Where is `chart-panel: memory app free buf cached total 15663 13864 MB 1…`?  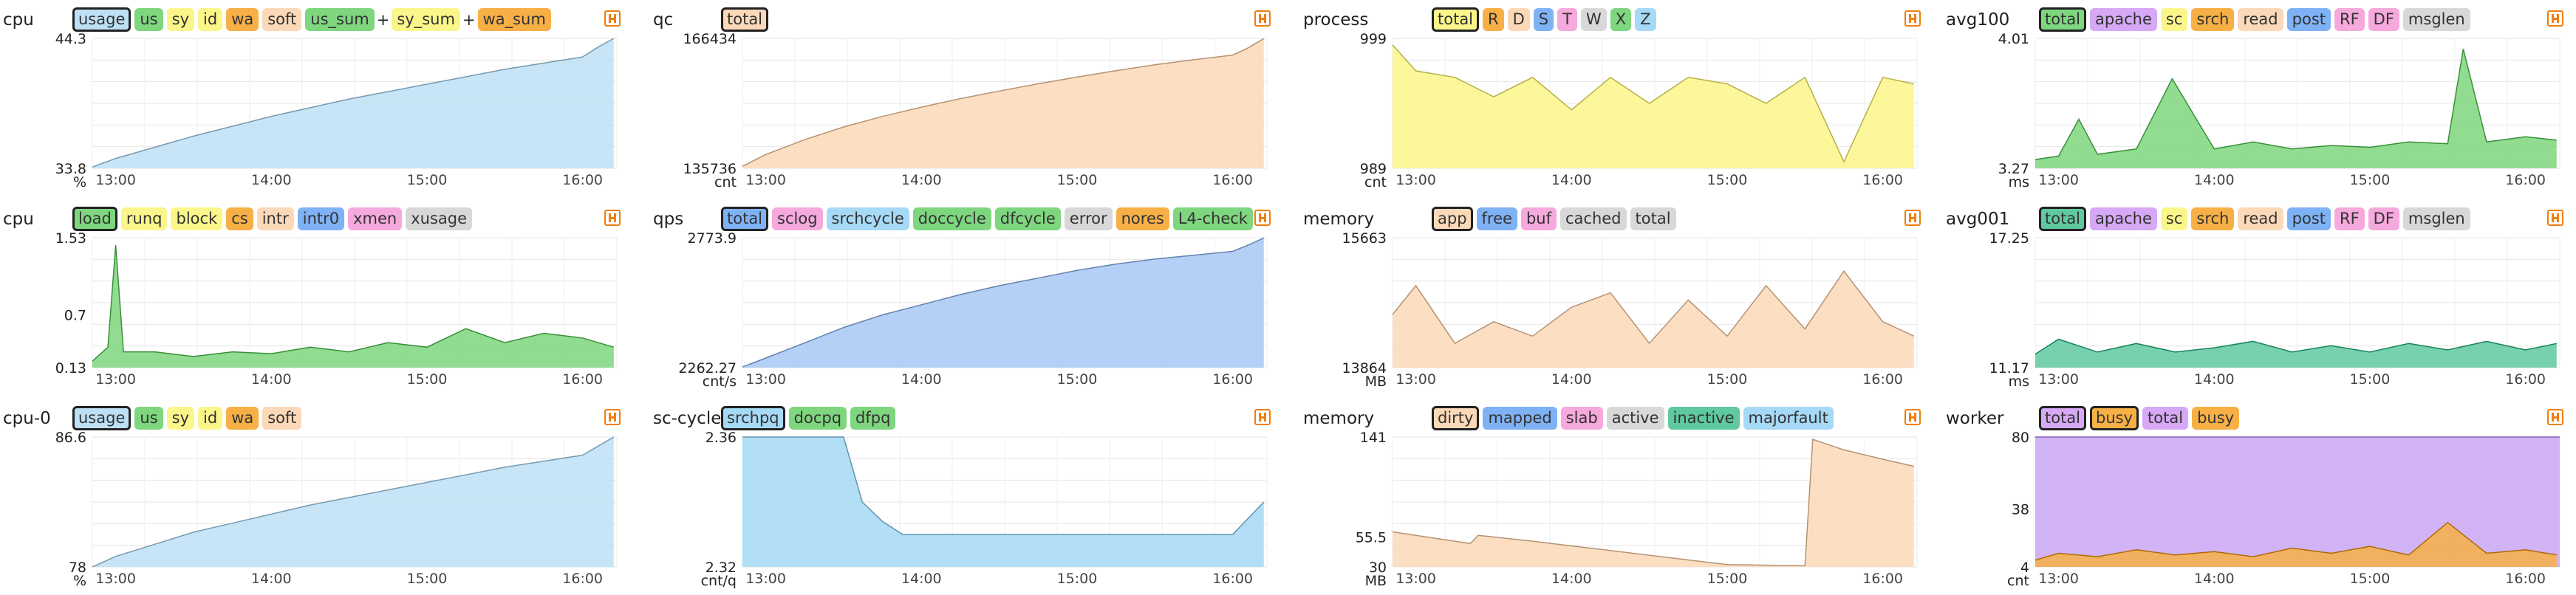 chart-panel: memory app free buf cached total 15663 13864 MB 1… is located at coordinates (1616, 297).